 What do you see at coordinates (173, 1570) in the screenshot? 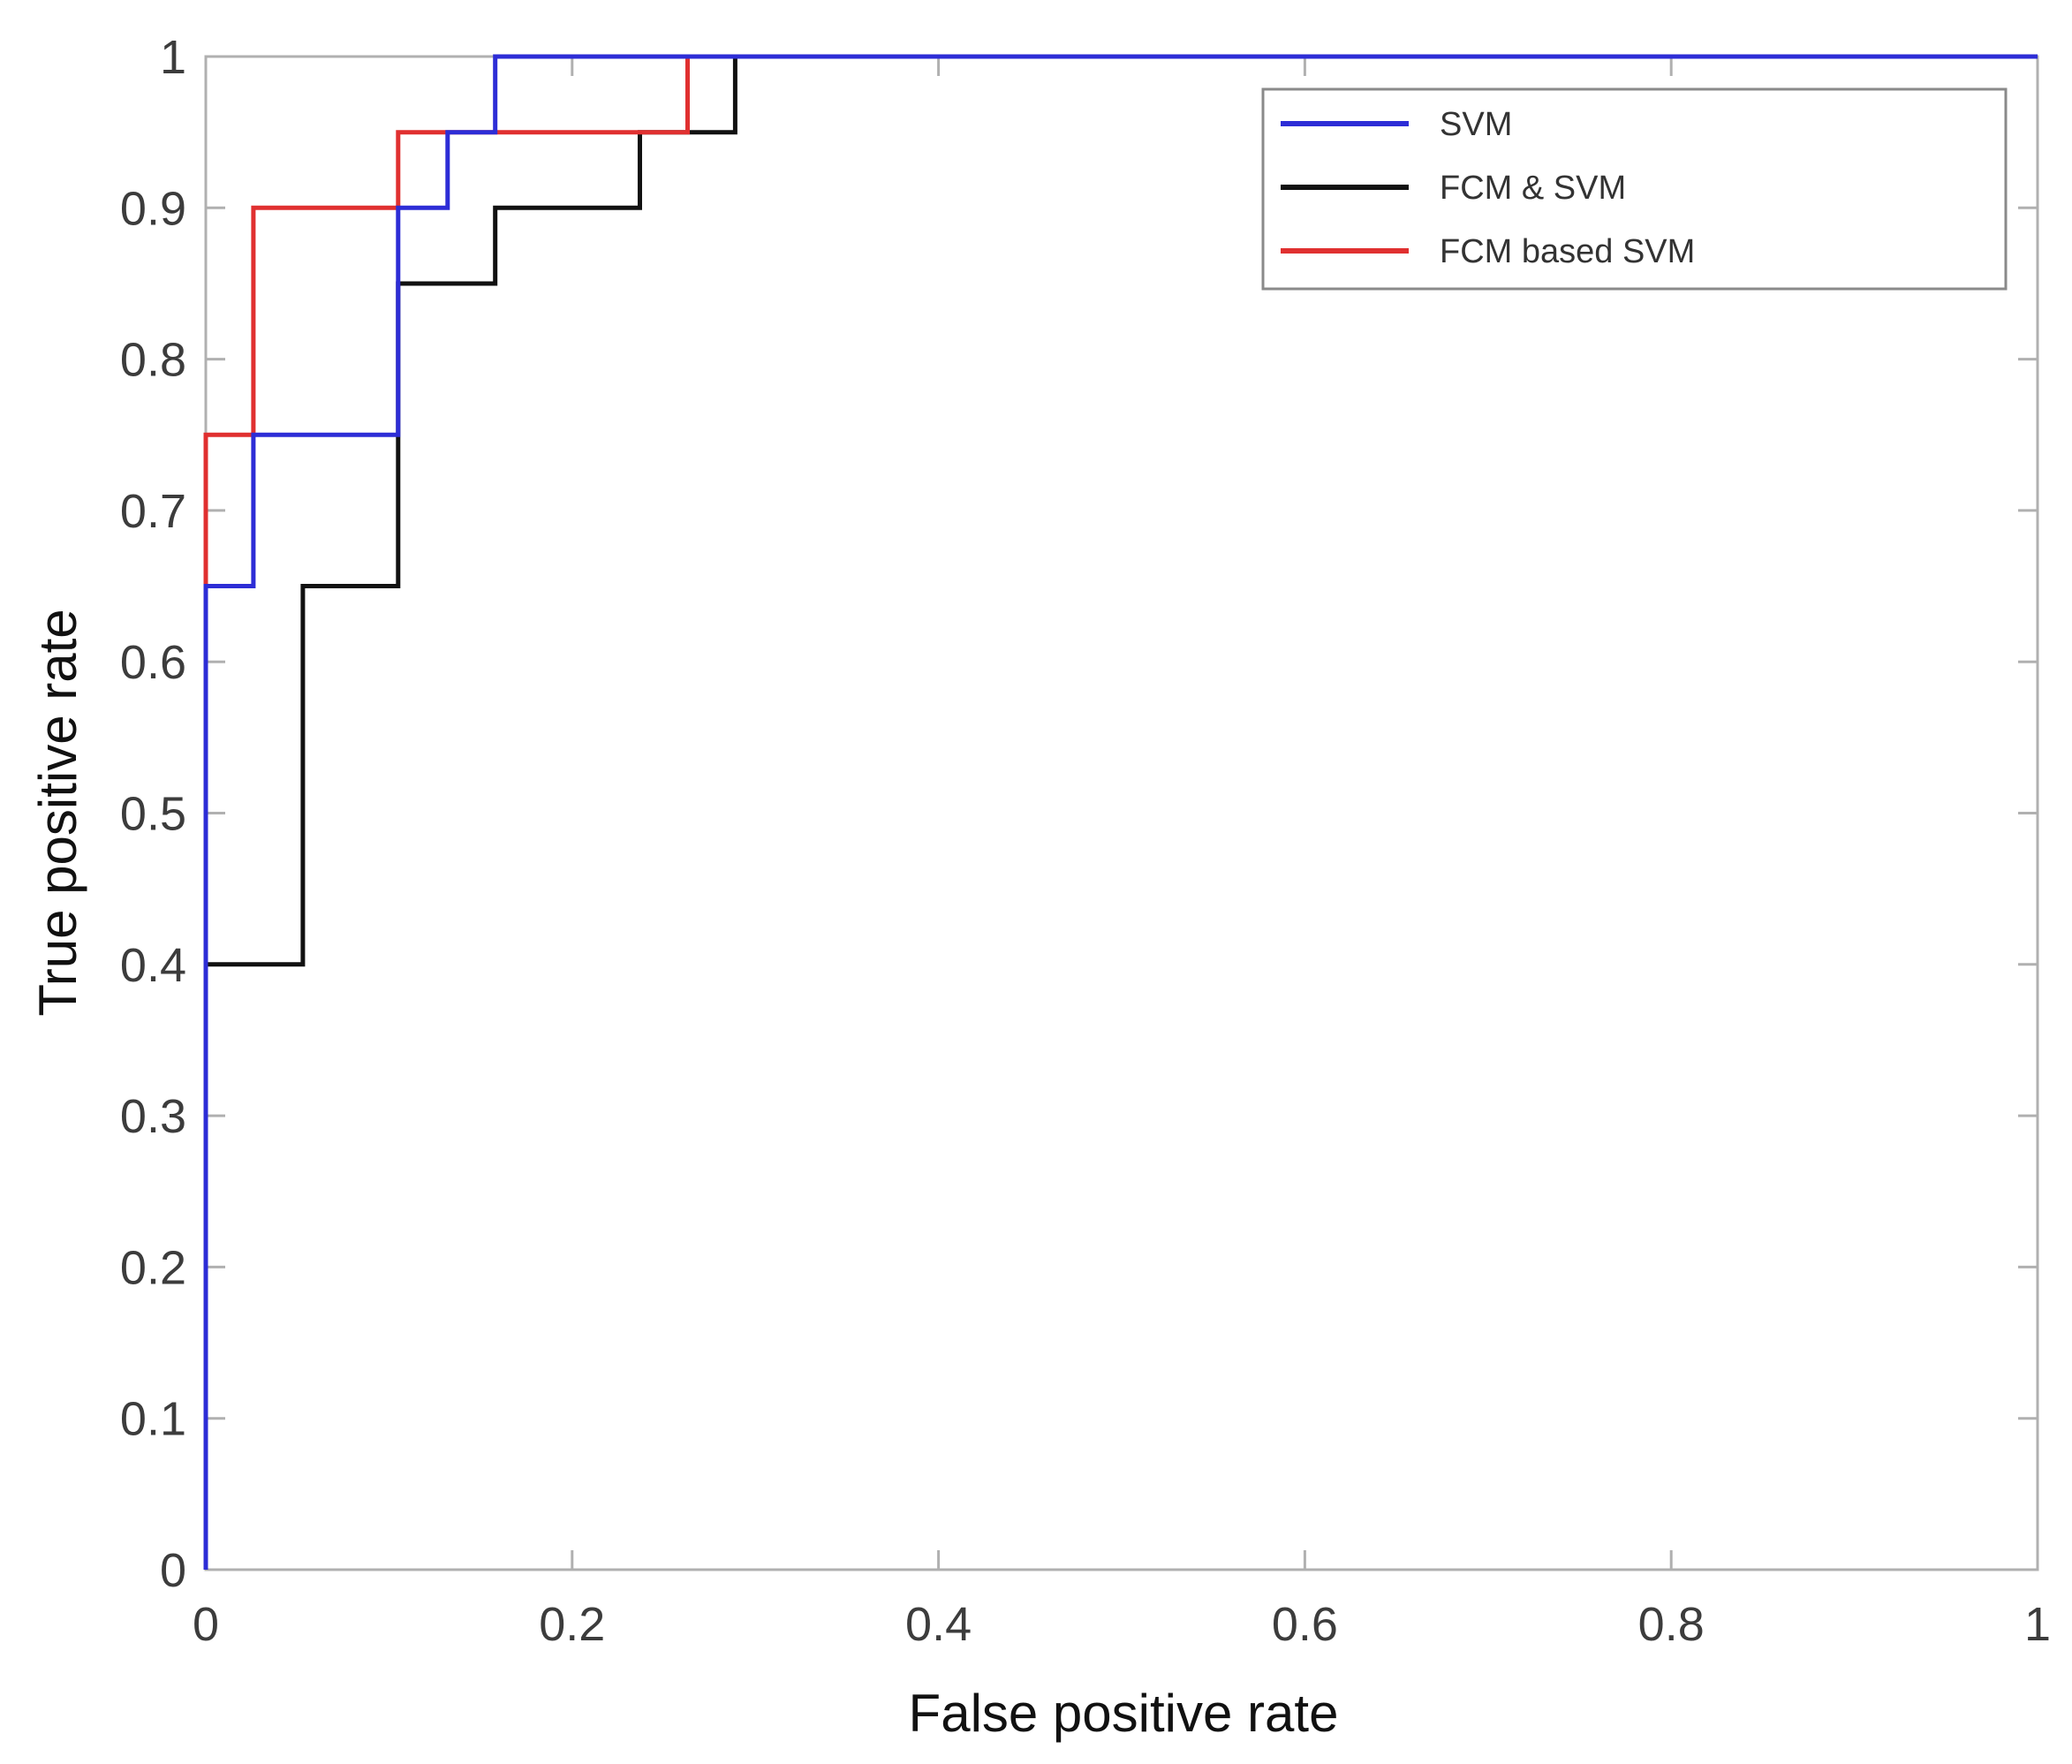
I see `y-tick-label: 0` at bounding box center [173, 1570].